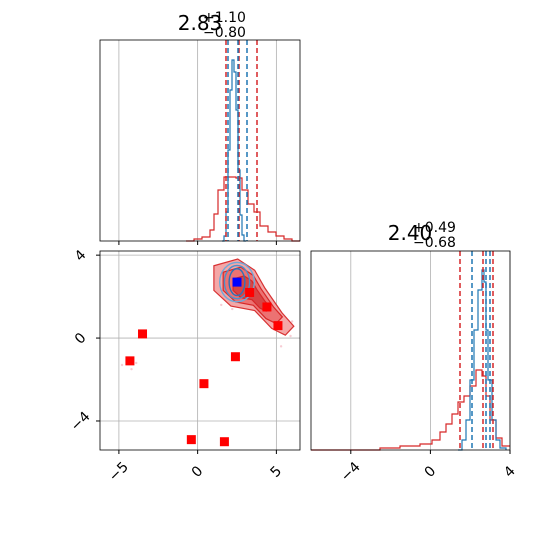 This screenshot has width=550, height=550. Describe the element at coordinates (434, 228) in the screenshot. I see `title-param-2-upper: +0.49` at that location.